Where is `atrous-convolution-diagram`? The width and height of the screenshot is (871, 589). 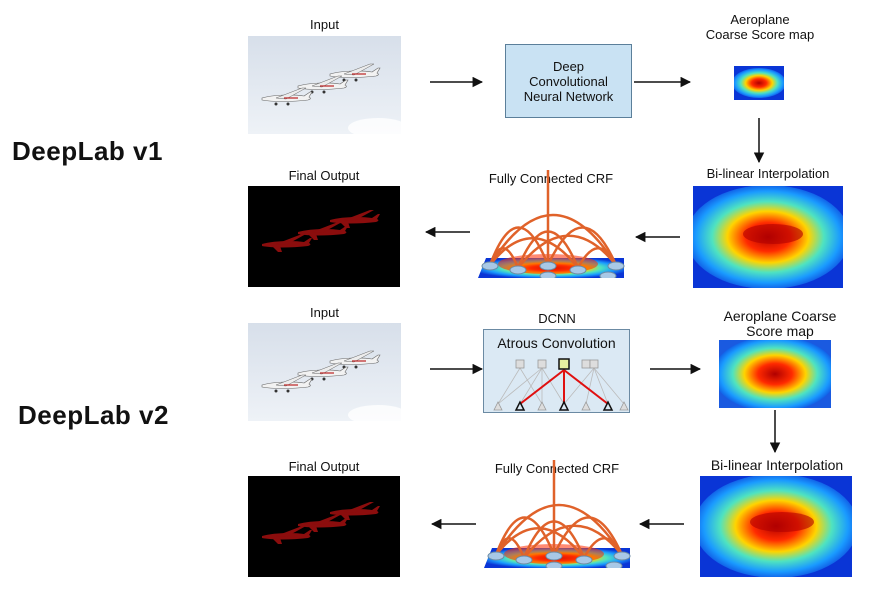 atrous-convolution-diagram is located at coordinates (561, 384).